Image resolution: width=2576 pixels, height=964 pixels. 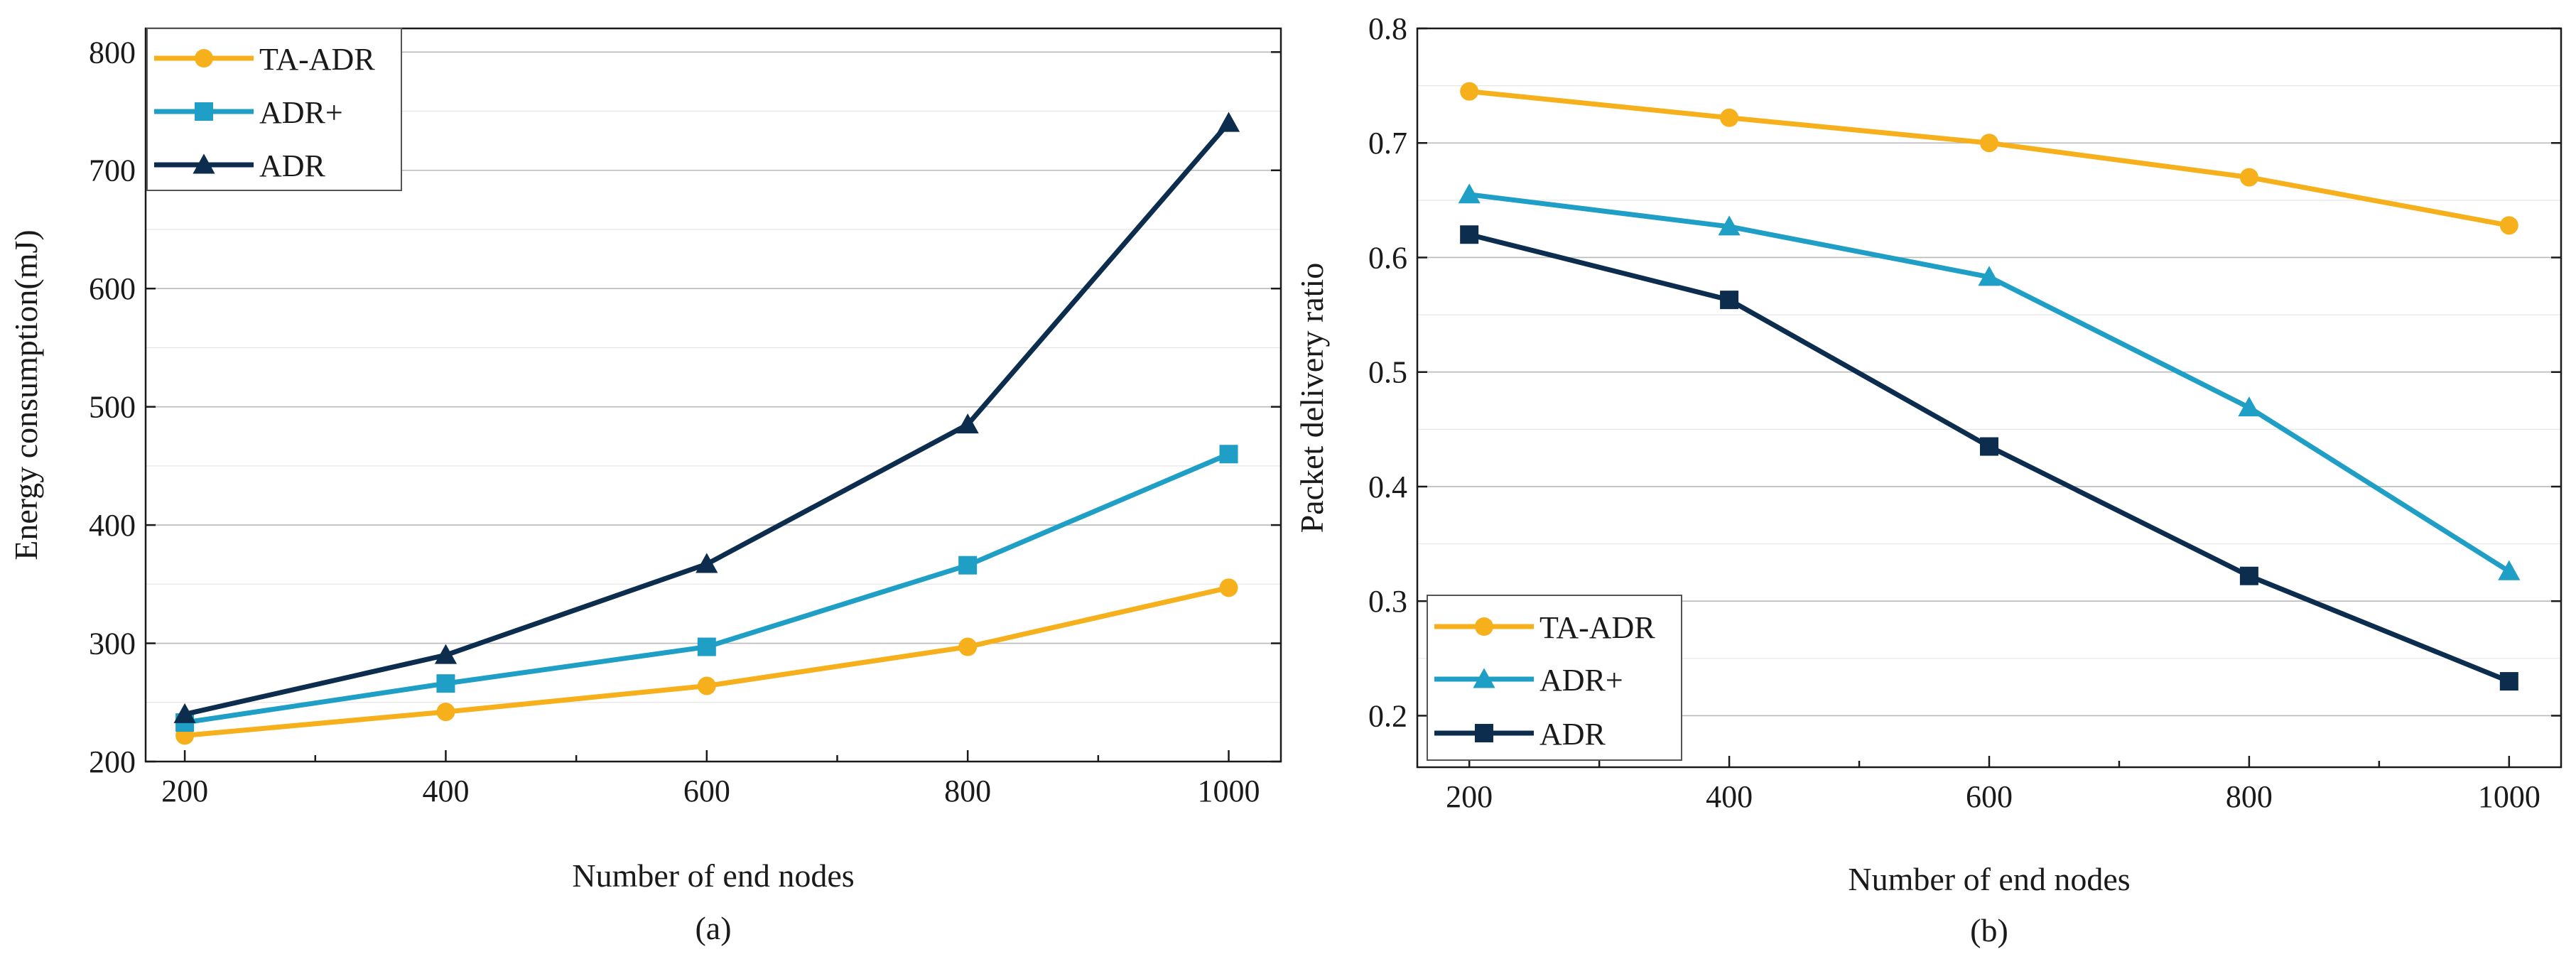 I want to click on y-tick-label: 0.7, so click(x=1387, y=143).